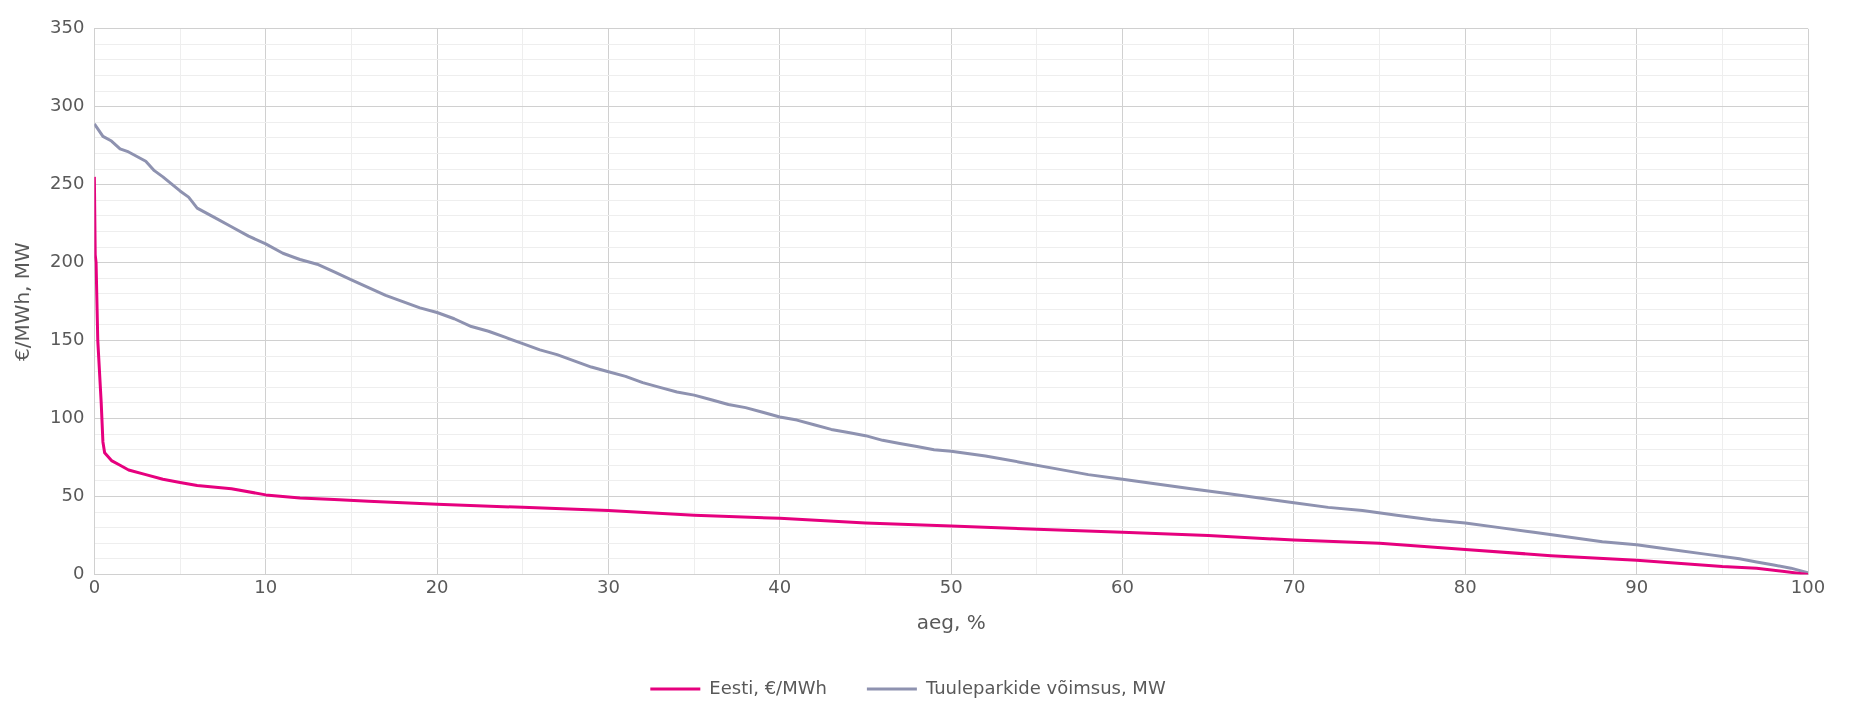 Image resolution: width=1851 pixels, height=719 pixels. What do you see at coordinates (768, 687) in the screenshot?
I see `legend-label: Eesti, €/MWh` at bounding box center [768, 687].